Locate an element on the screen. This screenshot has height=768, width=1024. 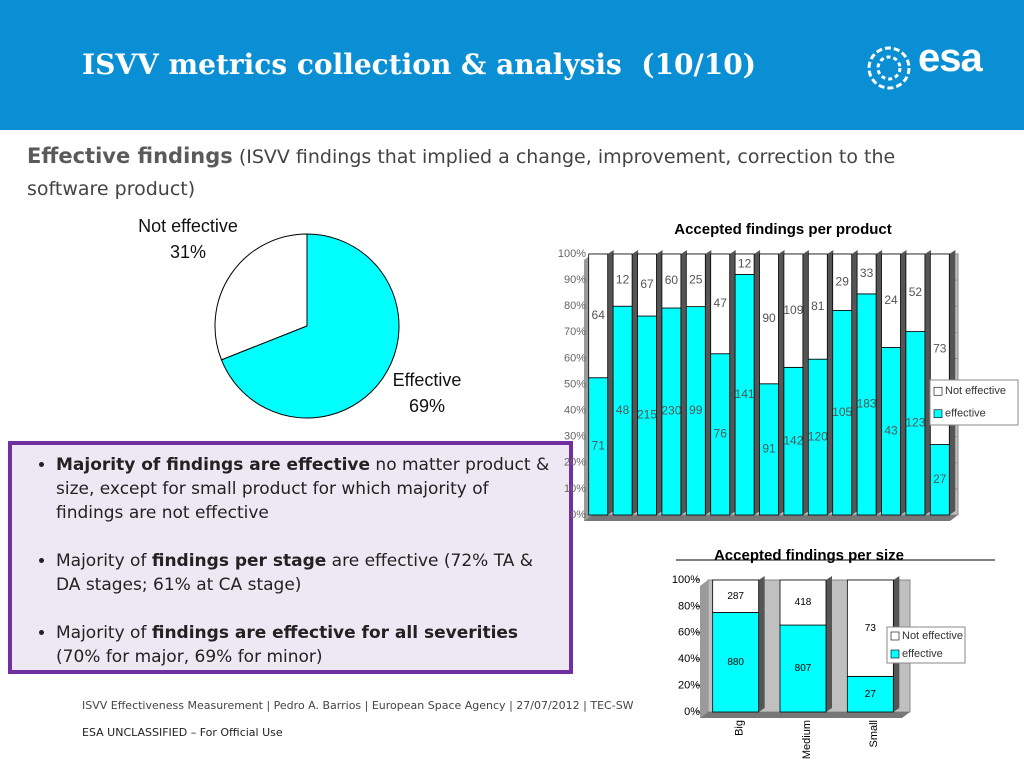
data-label: 141 is located at coordinates (745, 394).